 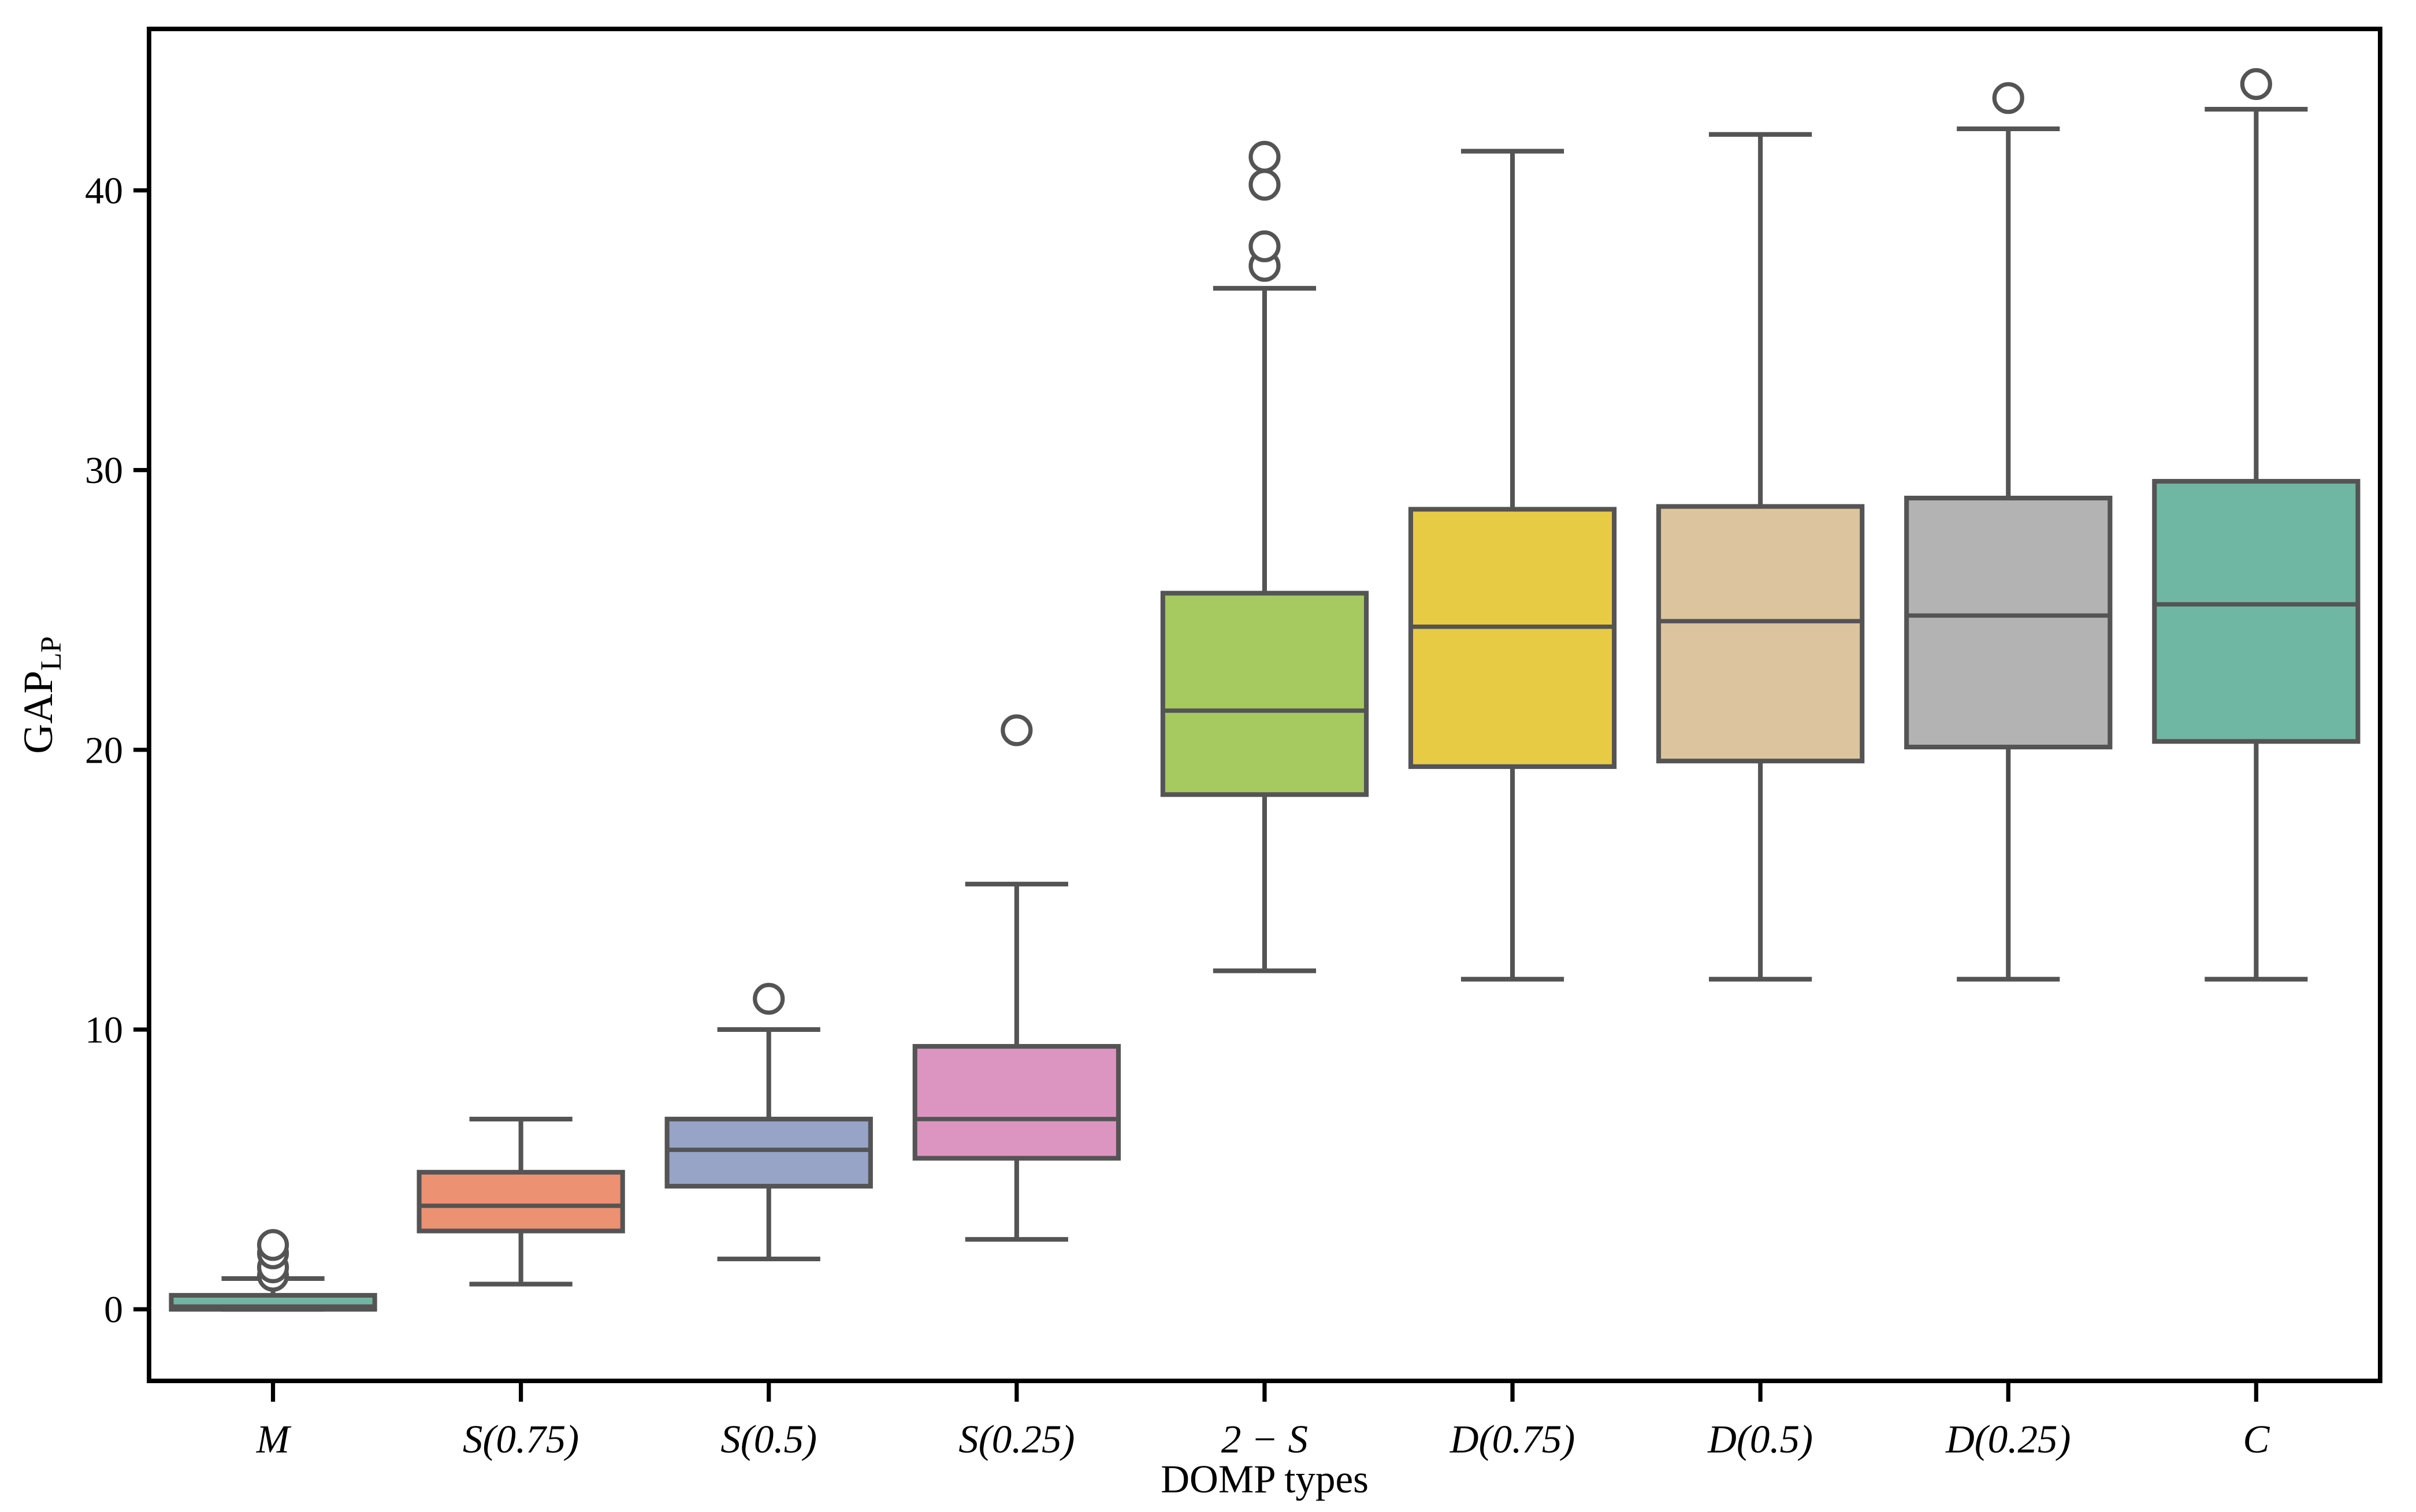 I want to click on x-tick-label: 2 − S, so click(x=1265, y=1439).